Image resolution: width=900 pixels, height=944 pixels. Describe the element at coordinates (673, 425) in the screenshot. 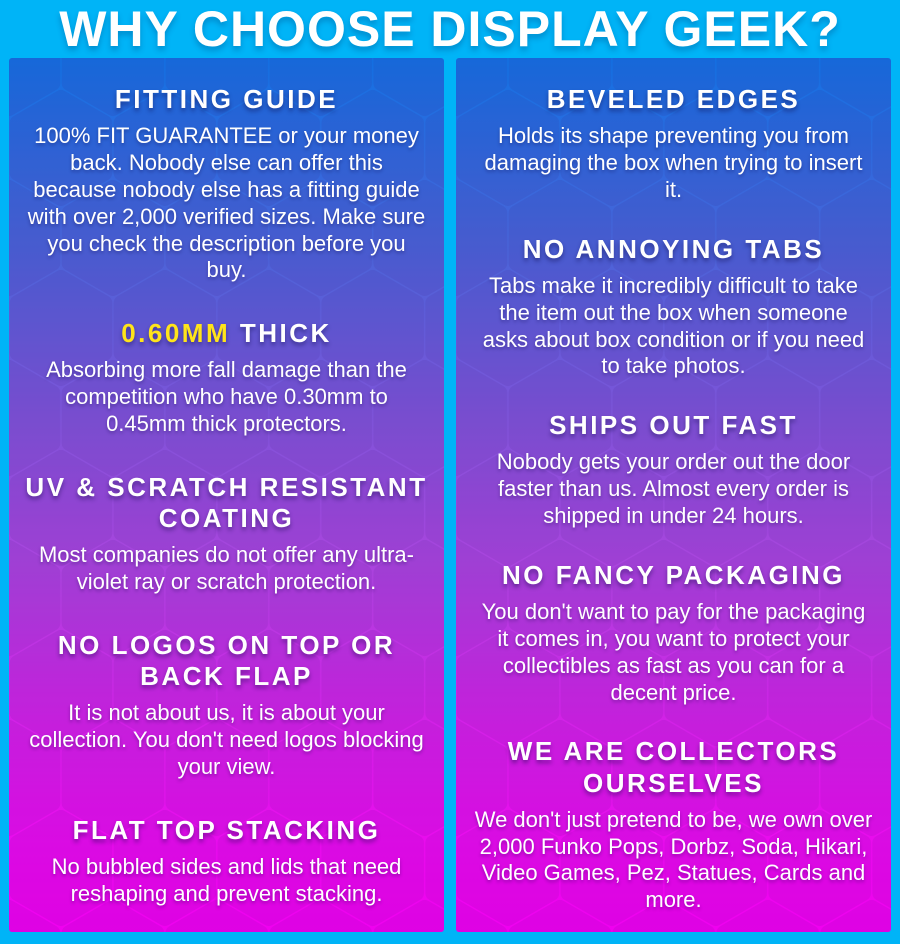

I see `feature-heading: SHIPS OUT FAST` at that location.